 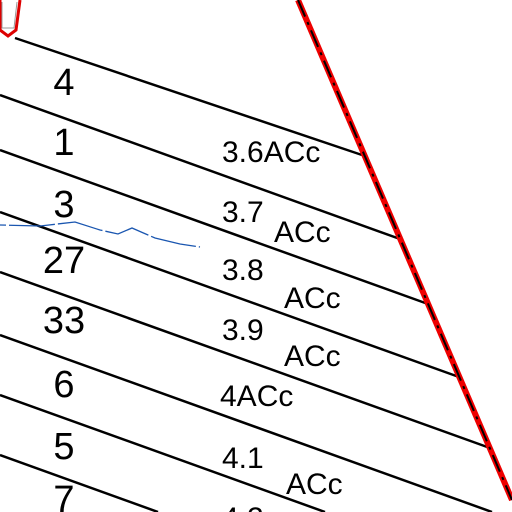 What do you see at coordinates (63, 495) in the screenshot?
I see `lot-number: 7` at bounding box center [63, 495].